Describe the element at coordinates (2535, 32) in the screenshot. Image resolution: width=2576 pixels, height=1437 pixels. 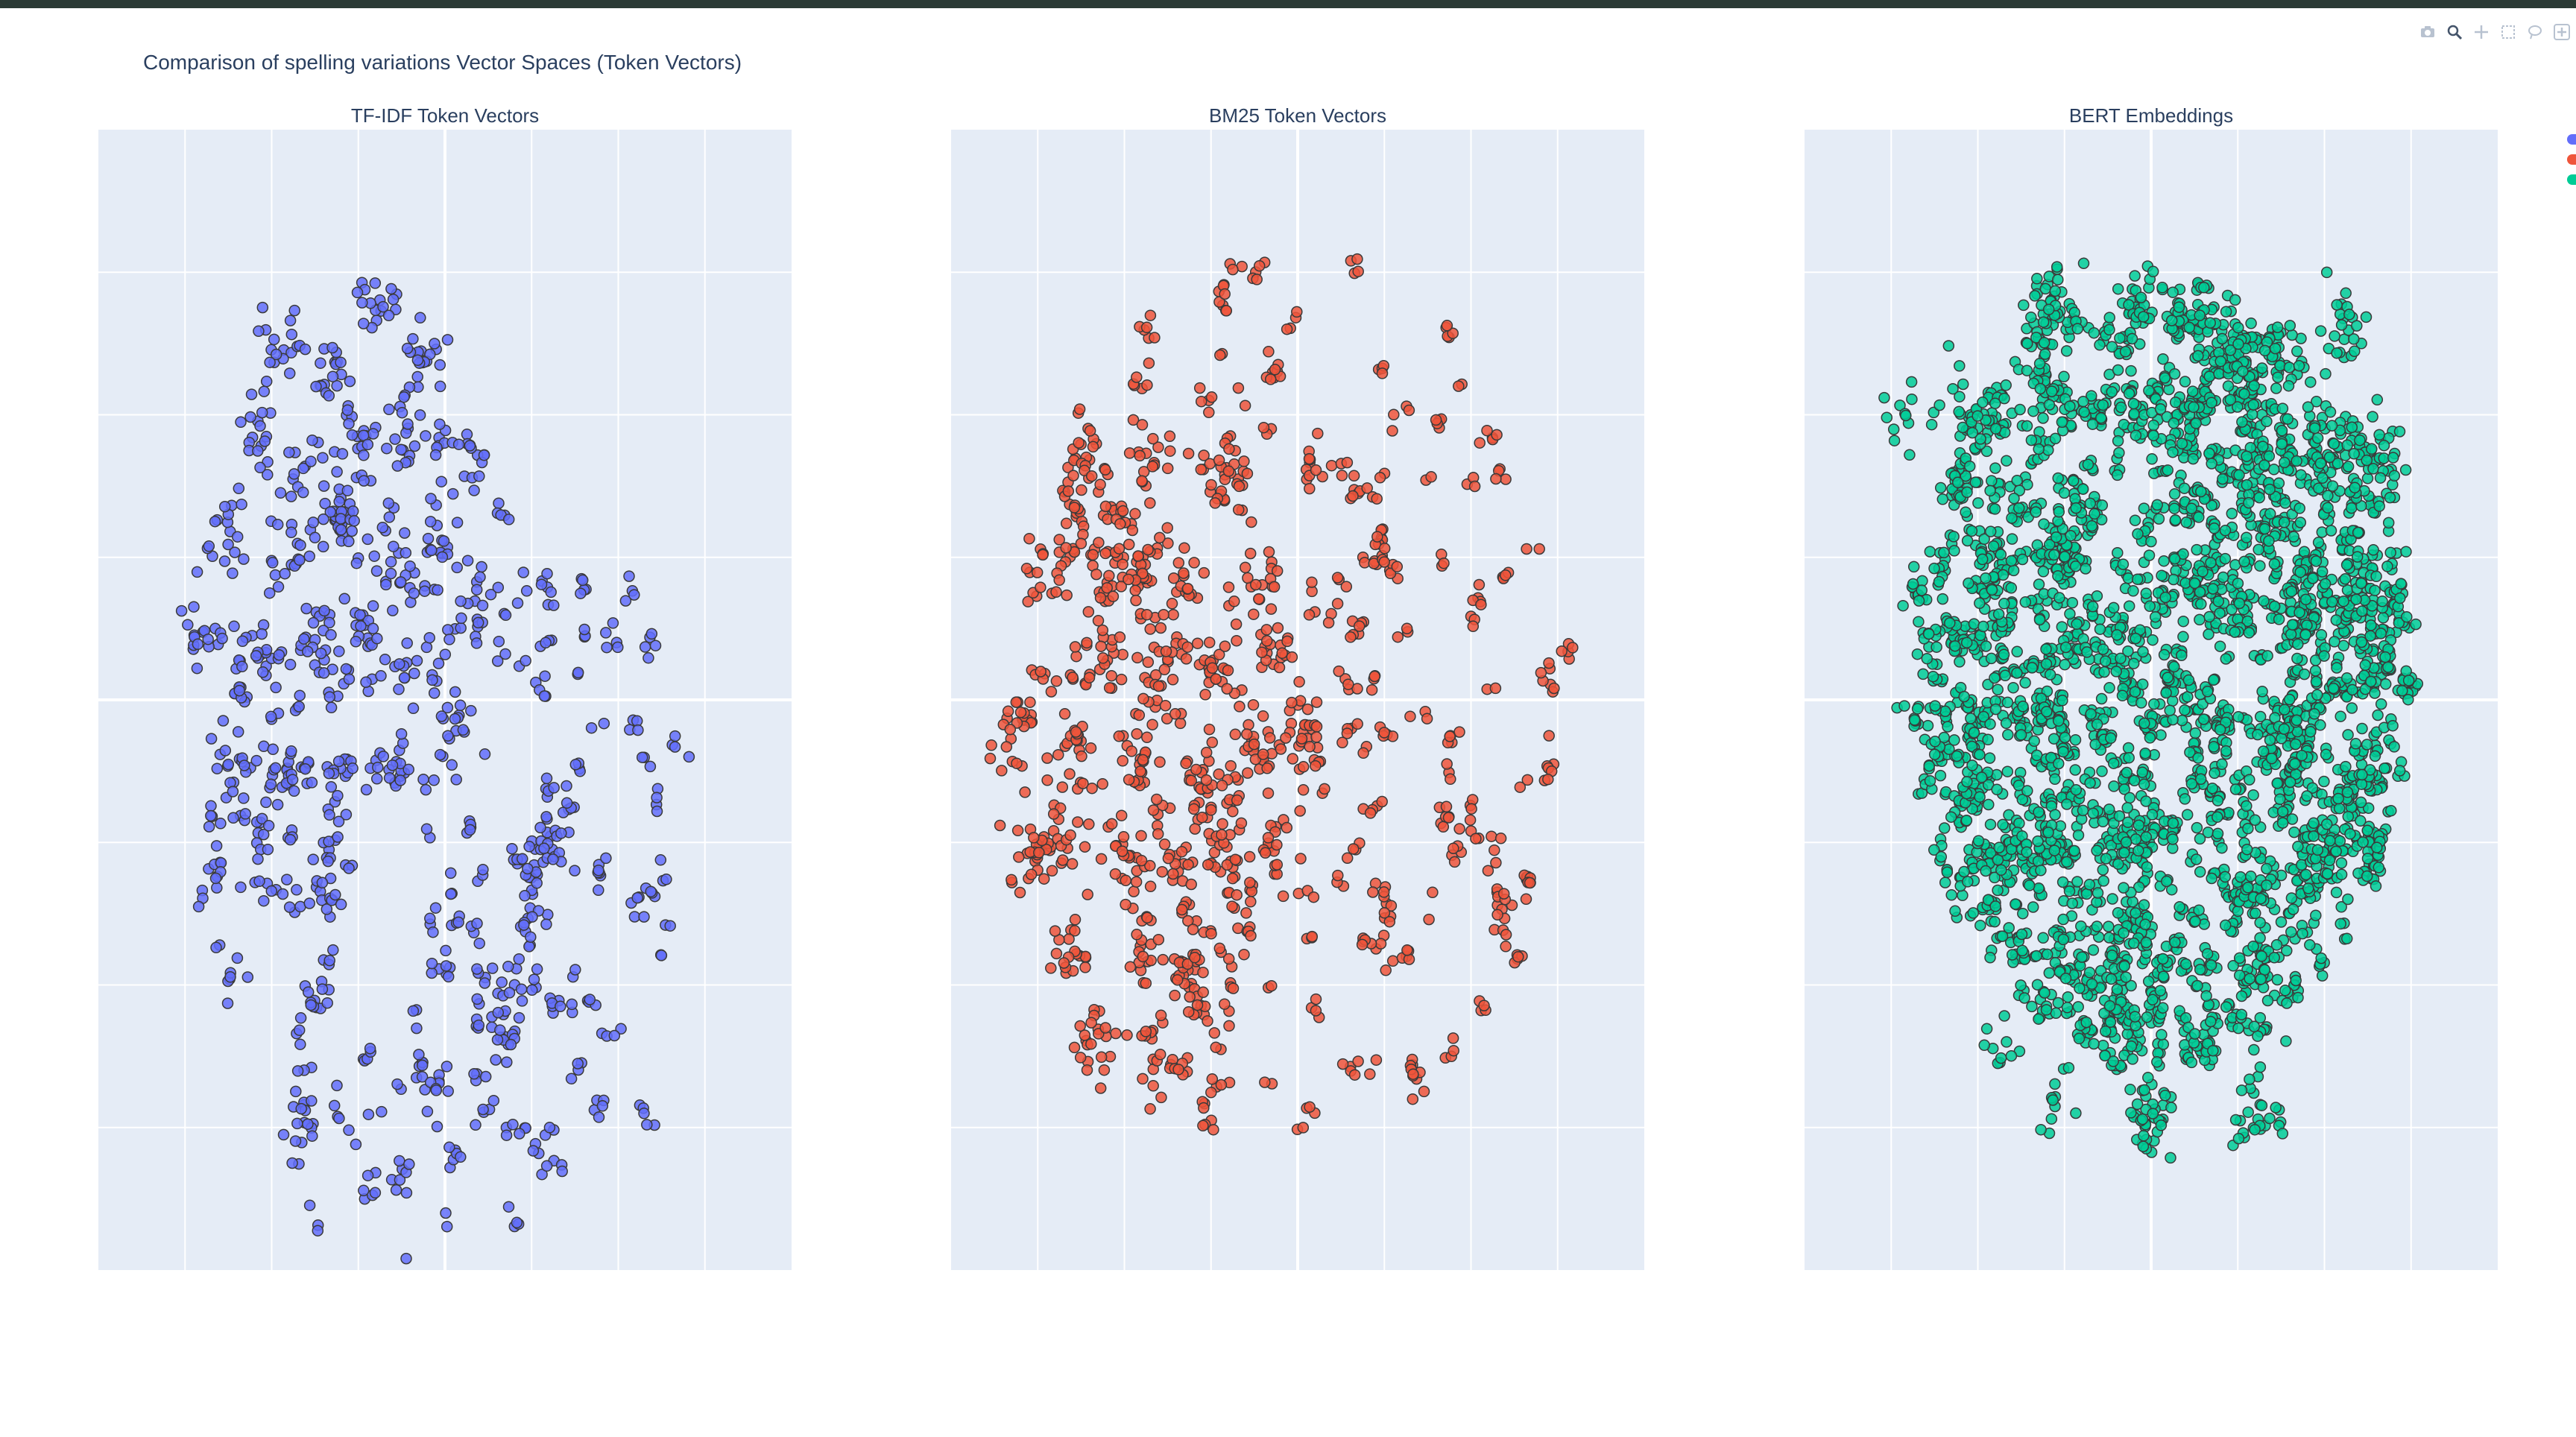
I see `lasso-select-icon` at that location.